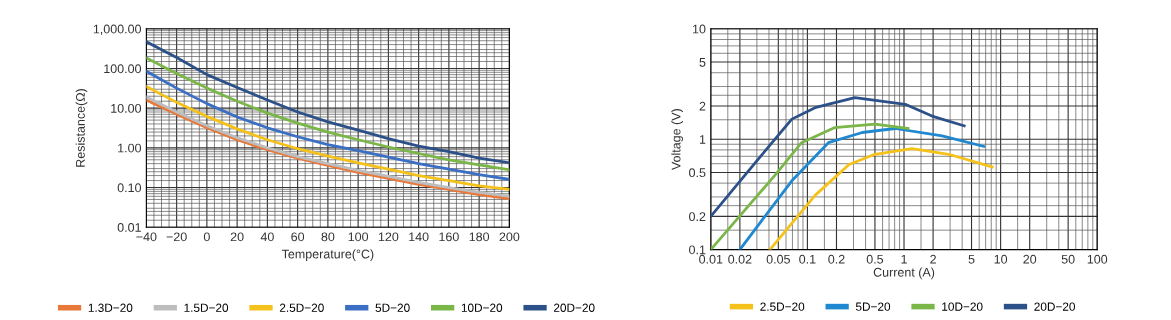 Image resolution: width=1171 pixels, height=320 pixels. What do you see at coordinates (971, 259) in the screenshot?
I see `x-tick-label: 5` at bounding box center [971, 259].